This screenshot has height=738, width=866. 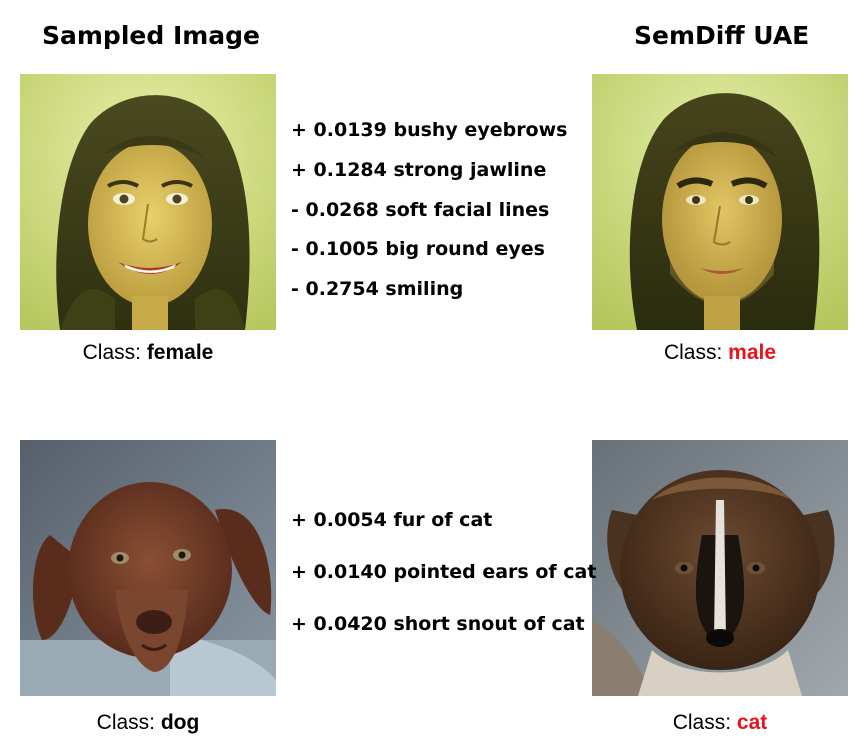 What do you see at coordinates (720, 568) in the screenshot?
I see `edited-cat-image` at bounding box center [720, 568].